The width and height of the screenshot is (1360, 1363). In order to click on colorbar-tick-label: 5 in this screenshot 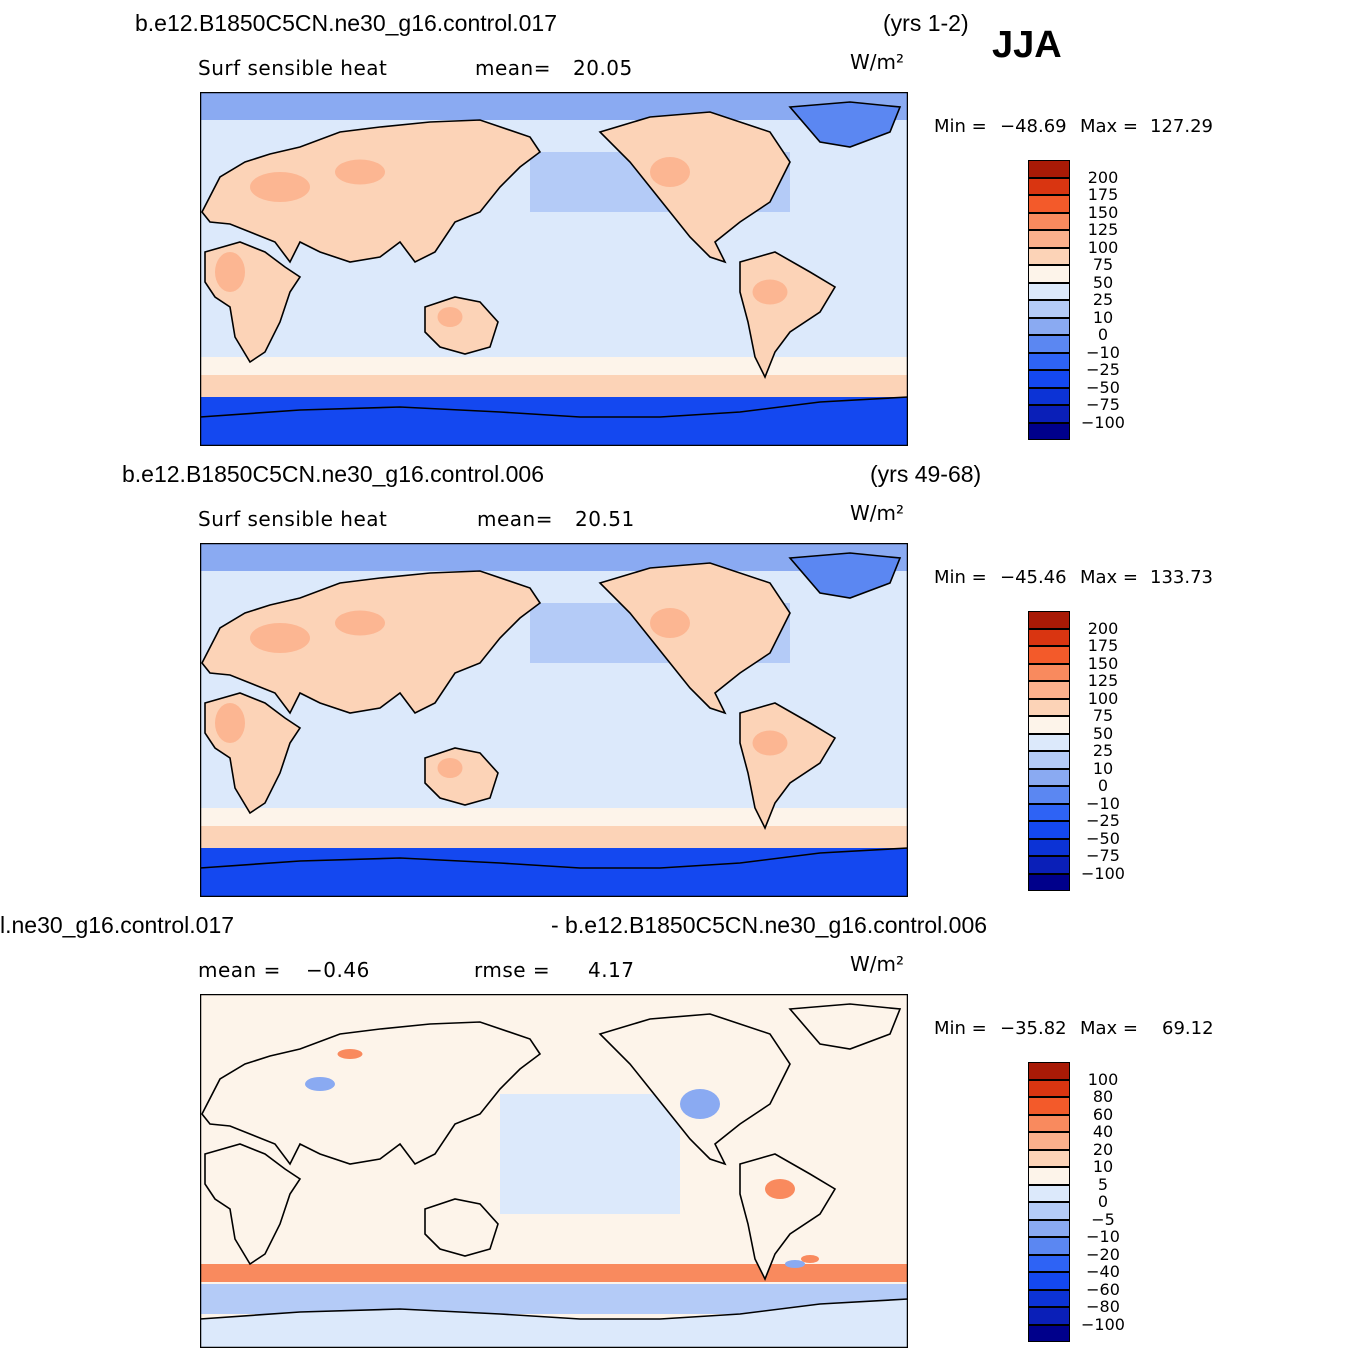, I will do `click(1103, 1184)`.